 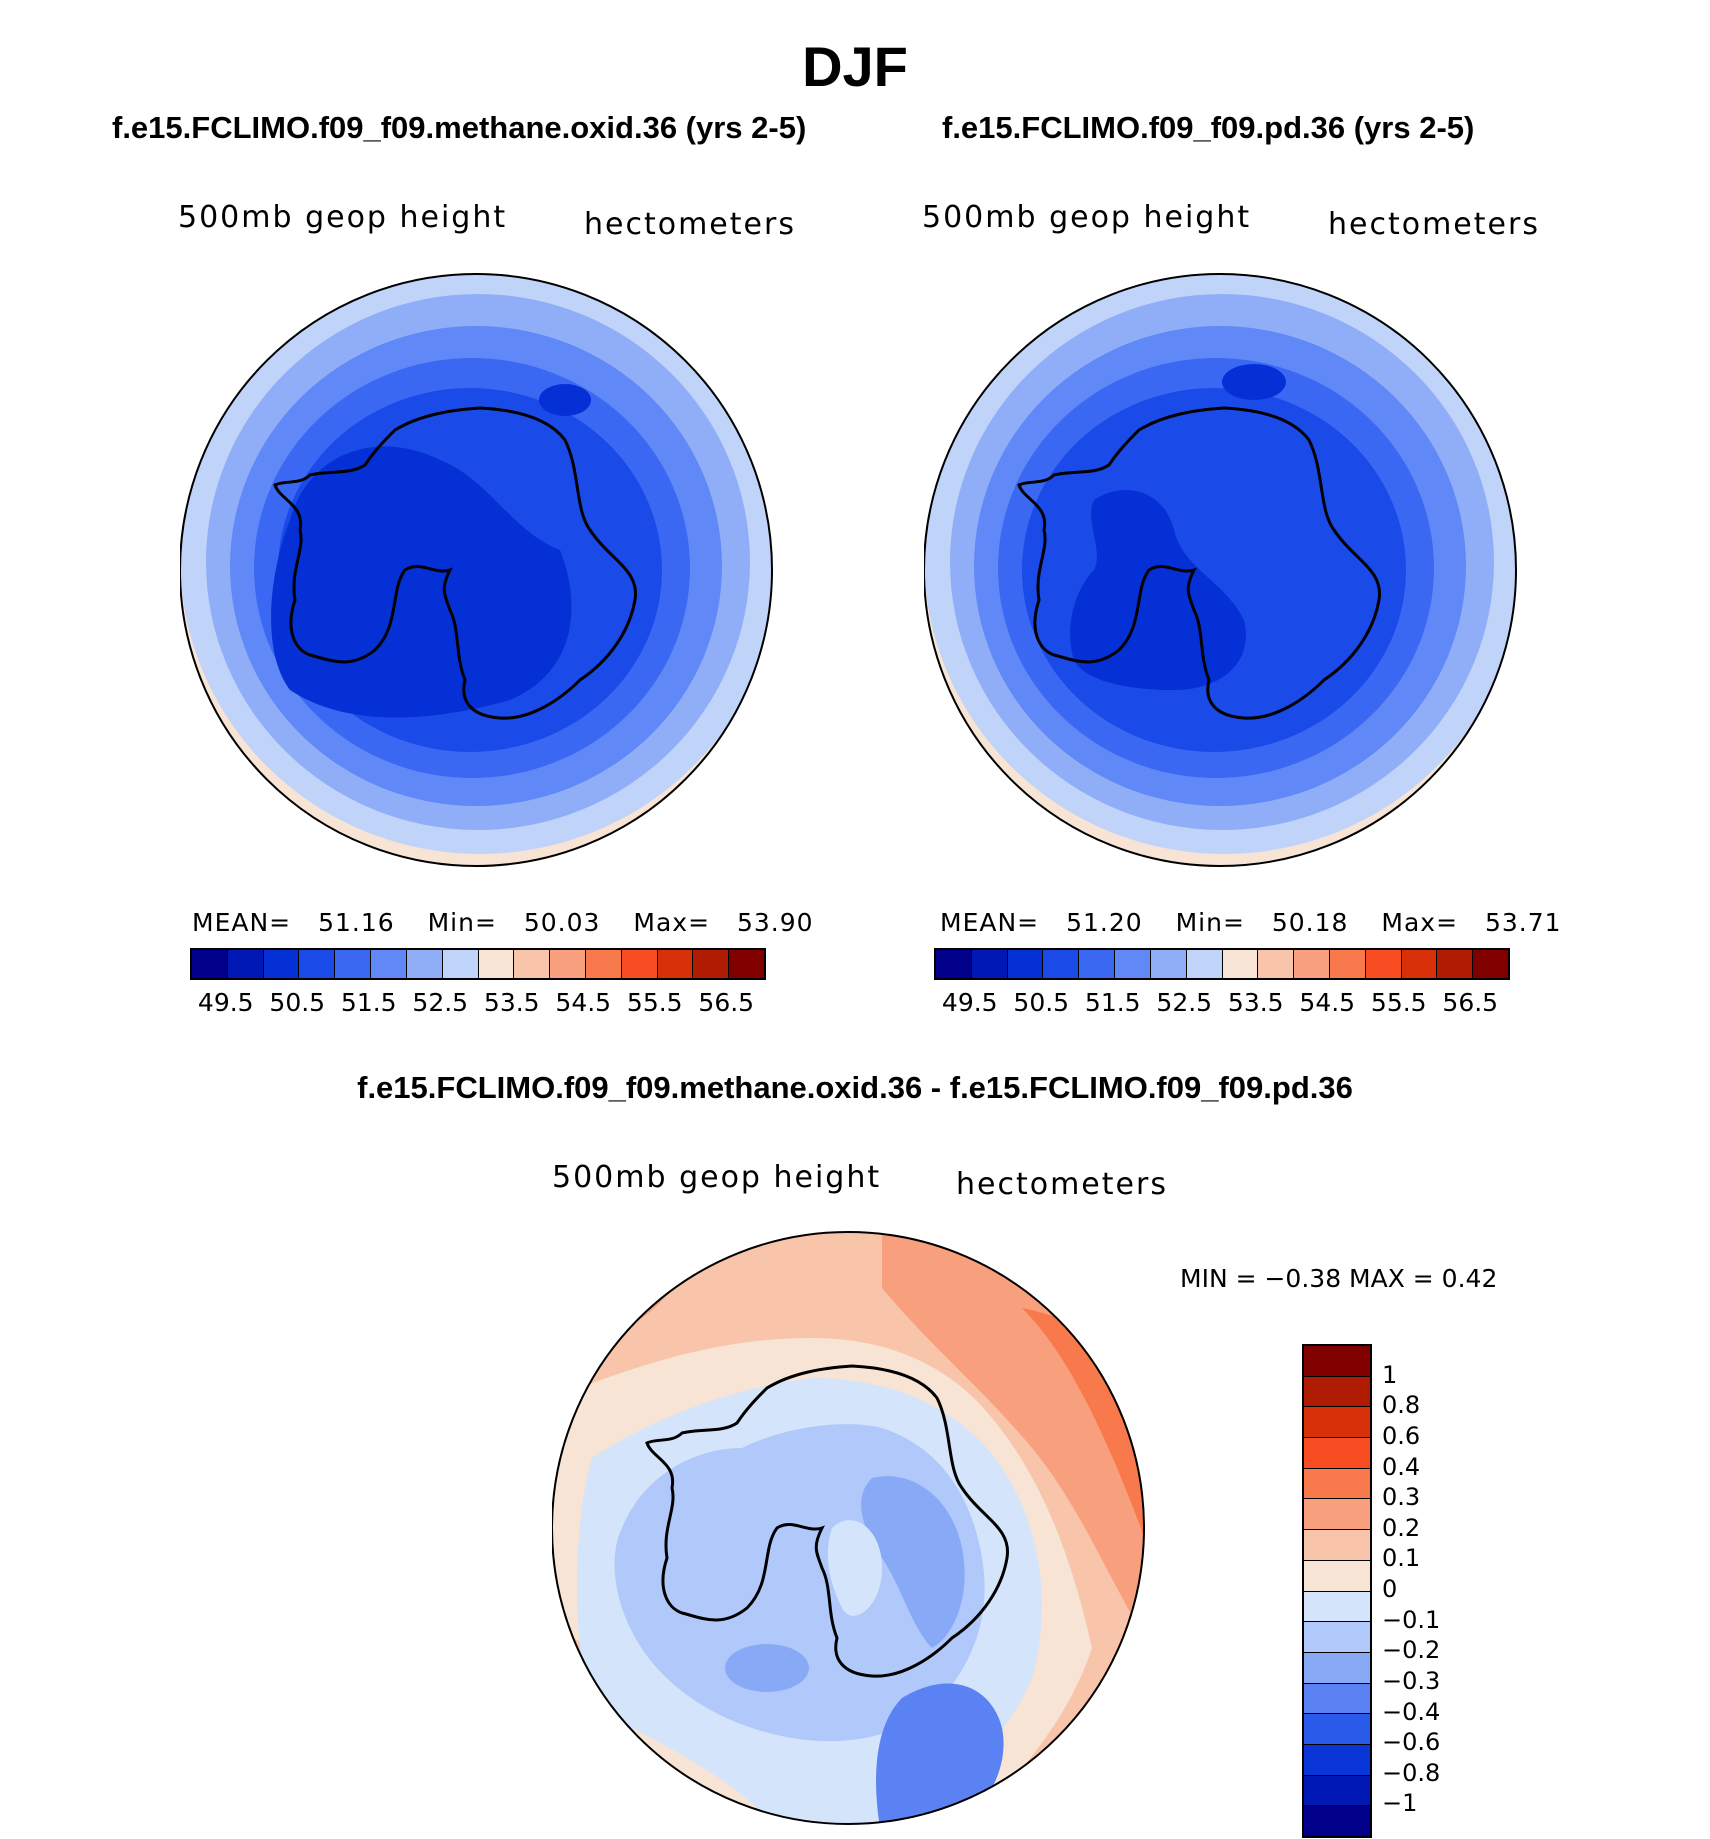 What do you see at coordinates (1112, 1002) in the screenshot?
I see `panel2-colorbar-tick-label: 51.5` at bounding box center [1112, 1002].